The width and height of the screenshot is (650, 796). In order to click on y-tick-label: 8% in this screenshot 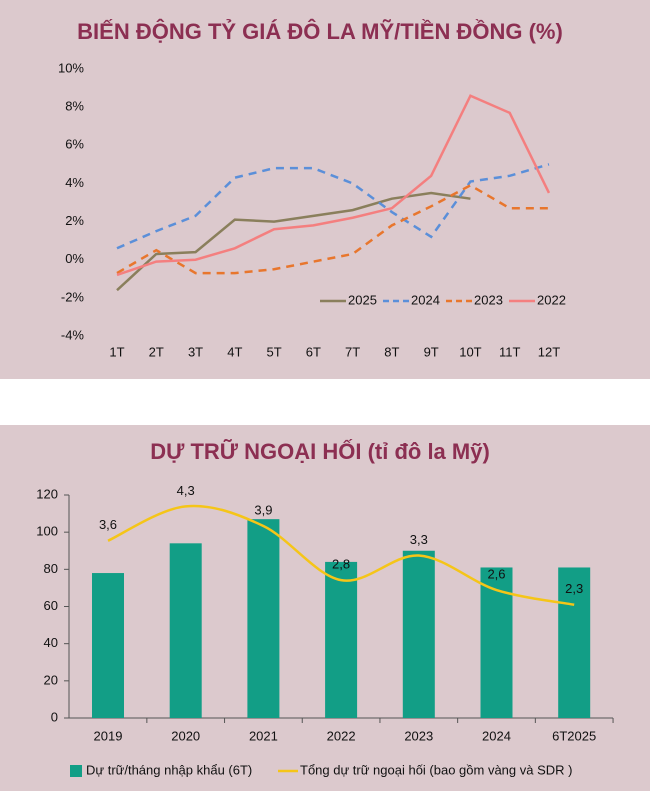, I will do `click(74, 106)`.